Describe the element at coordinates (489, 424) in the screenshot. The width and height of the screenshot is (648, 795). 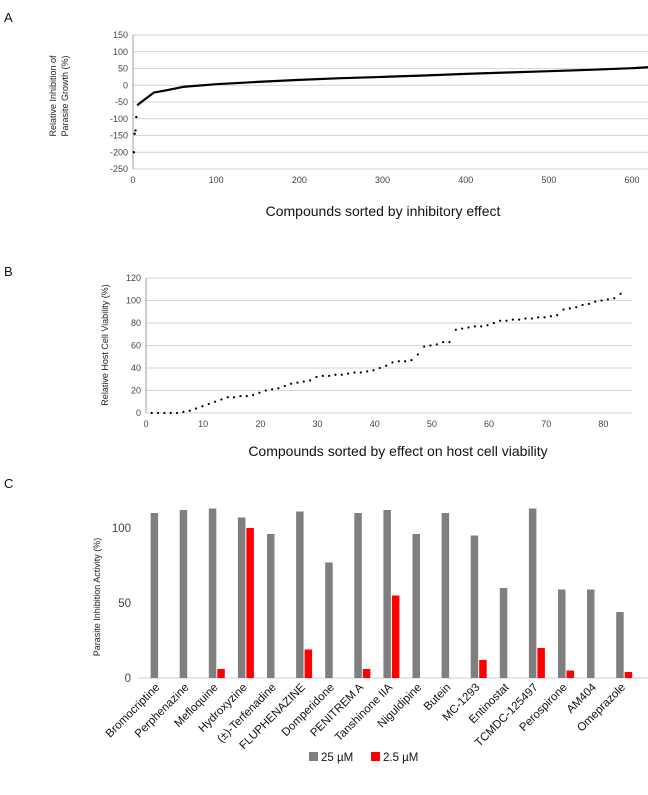
I see `chart-b-x-tick-label: 60` at that location.